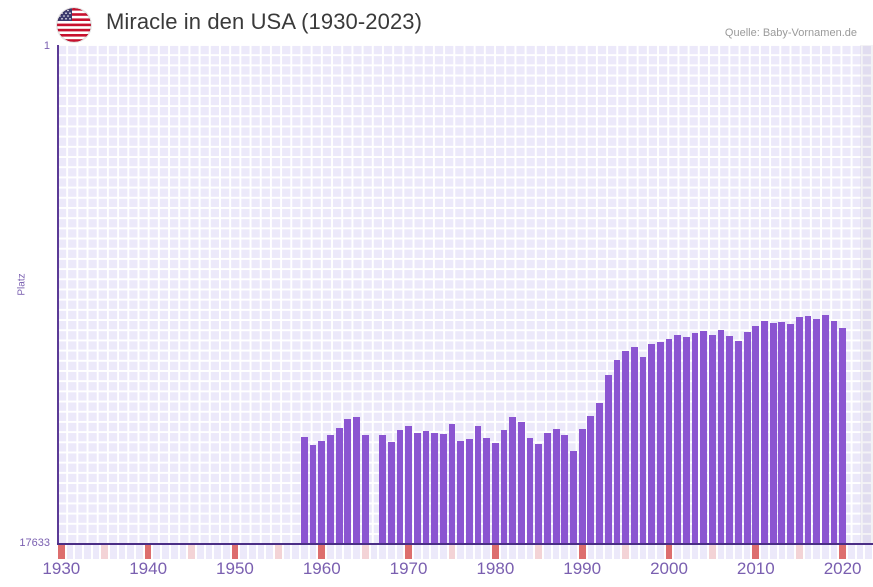  Describe the element at coordinates (790, 33) in the screenshot. I see `source-label: Quelle: Baby-Vornamen.de` at that location.